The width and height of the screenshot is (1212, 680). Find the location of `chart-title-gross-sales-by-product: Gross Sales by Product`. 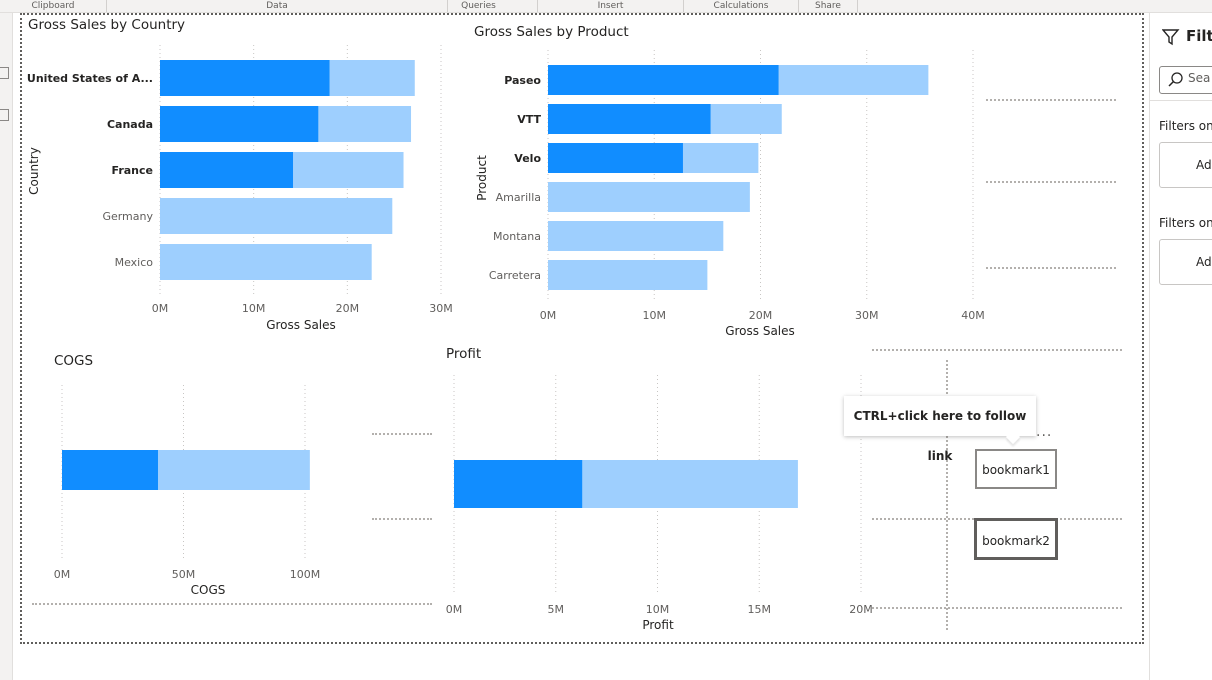

chart-title-gross-sales-by-product: Gross Sales by Product is located at coordinates (551, 32).